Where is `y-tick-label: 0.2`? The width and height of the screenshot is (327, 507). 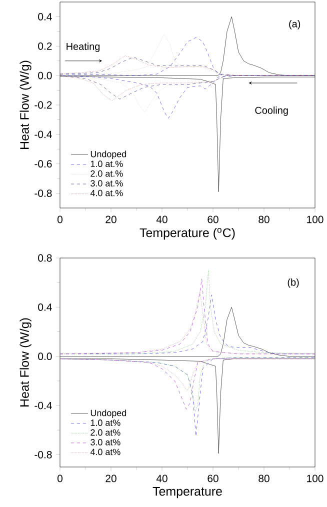
y-tick-label: 0.2 is located at coordinates (45, 46).